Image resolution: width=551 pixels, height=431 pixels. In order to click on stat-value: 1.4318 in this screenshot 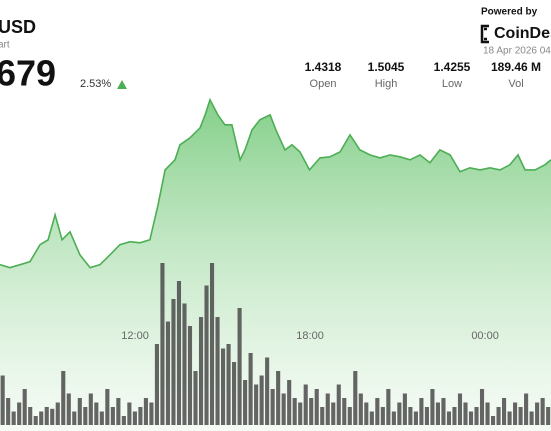, I will do `click(323, 67)`.